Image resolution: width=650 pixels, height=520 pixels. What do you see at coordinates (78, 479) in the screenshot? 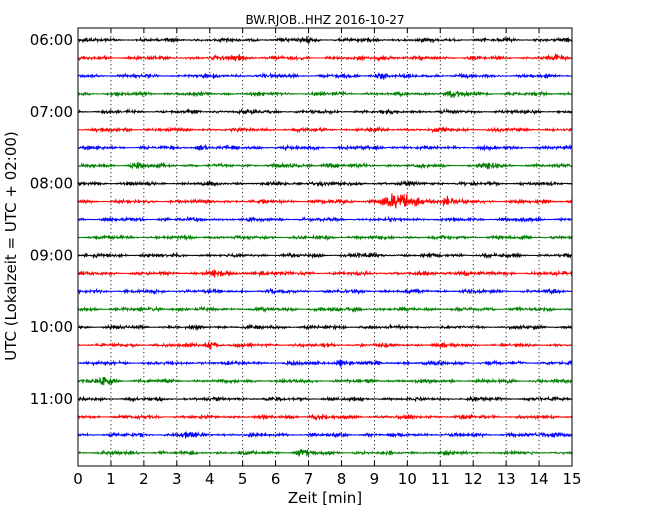
I see `x-tick-label: 0` at bounding box center [78, 479].